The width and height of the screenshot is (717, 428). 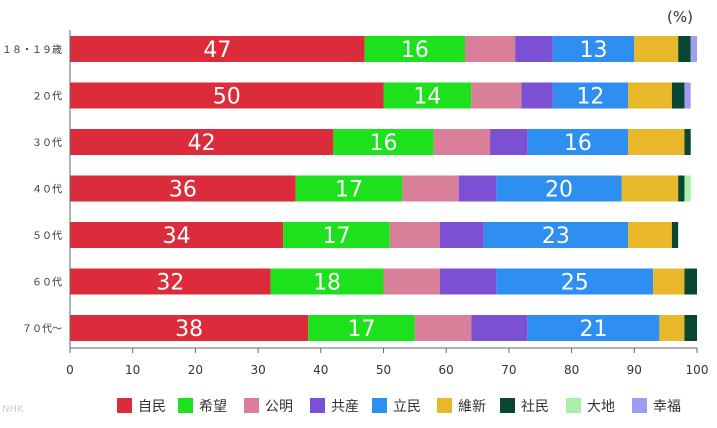 I want to click on data-label: 18, so click(x=327, y=283).